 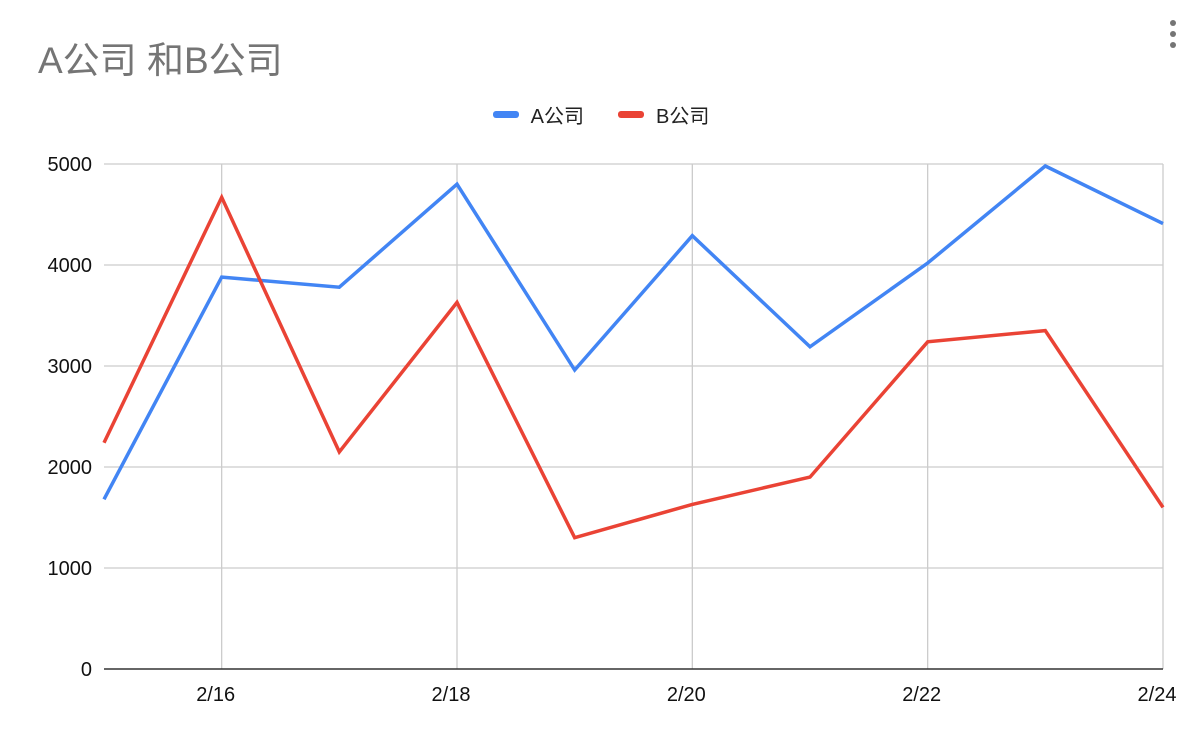 I want to click on y-tick-label: 4000, so click(x=70, y=266).